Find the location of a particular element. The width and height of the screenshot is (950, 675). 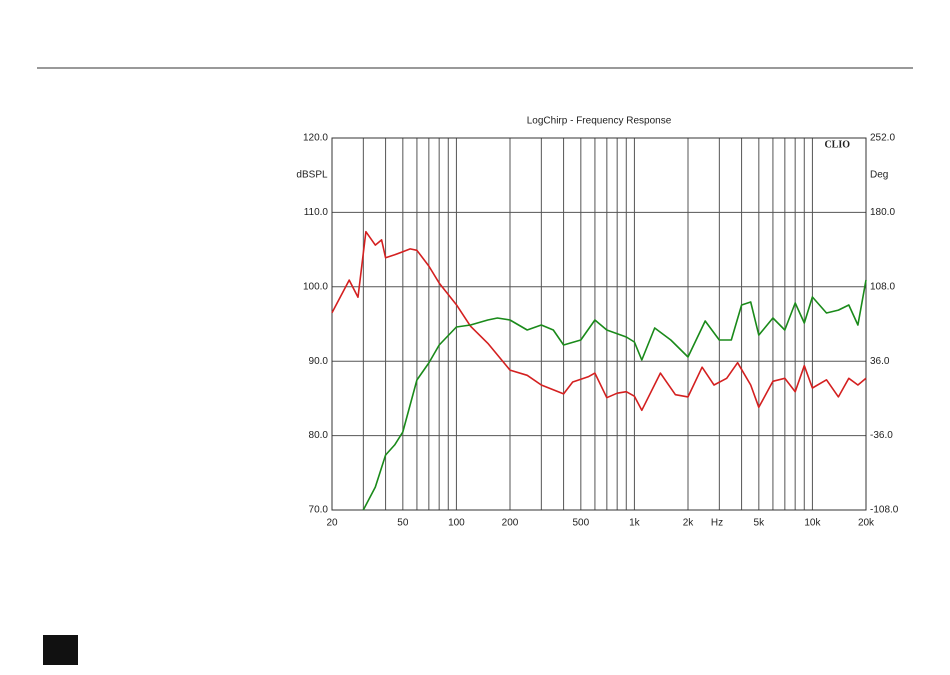

x-tick-label: 20k is located at coordinates (866, 523).